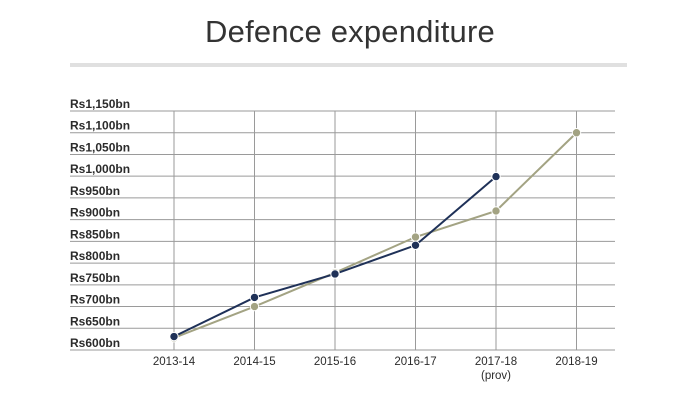 The width and height of the screenshot is (700, 400). What do you see at coordinates (100, 104) in the screenshot?
I see `y-tick-label: Rs1,150bn` at bounding box center [100, 104].